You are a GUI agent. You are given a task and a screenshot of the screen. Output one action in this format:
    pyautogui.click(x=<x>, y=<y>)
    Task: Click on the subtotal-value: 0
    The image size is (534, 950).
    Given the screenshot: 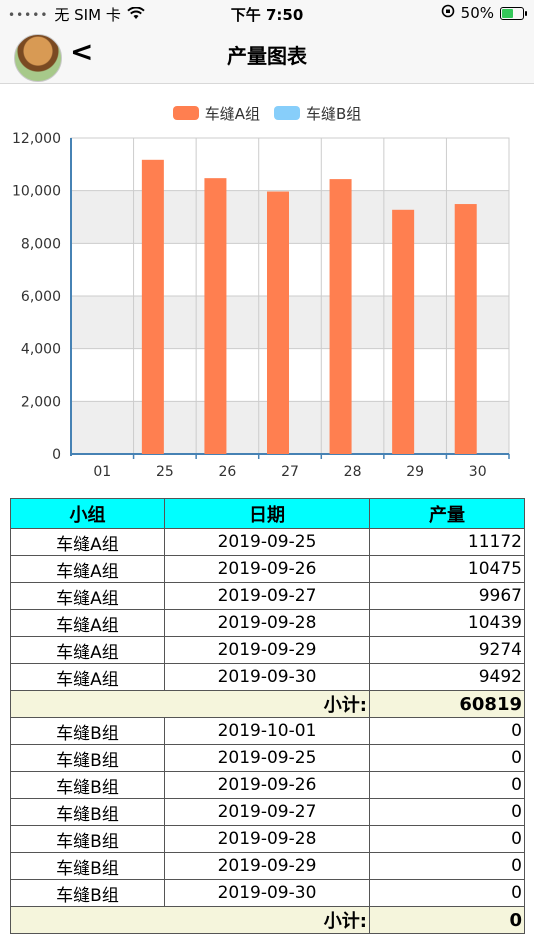 What is the action you would take?
    pyautogui.click(x=447, y=920)
    